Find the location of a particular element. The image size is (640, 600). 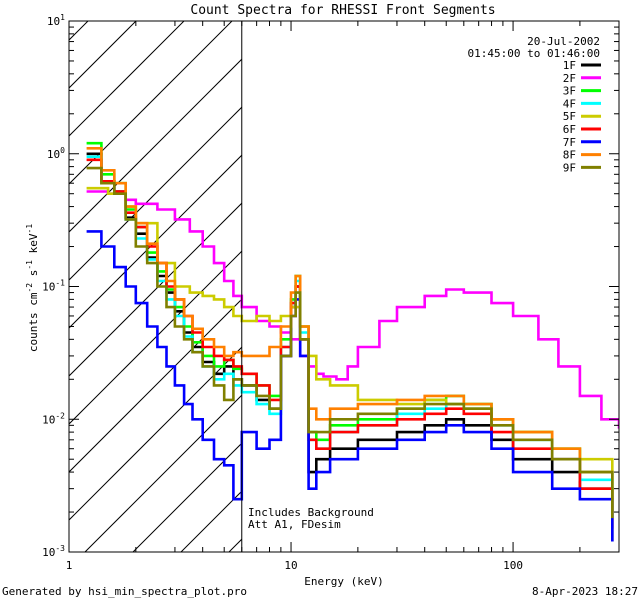

legend-label-3f: 3F is located at coordinates (569, 91).